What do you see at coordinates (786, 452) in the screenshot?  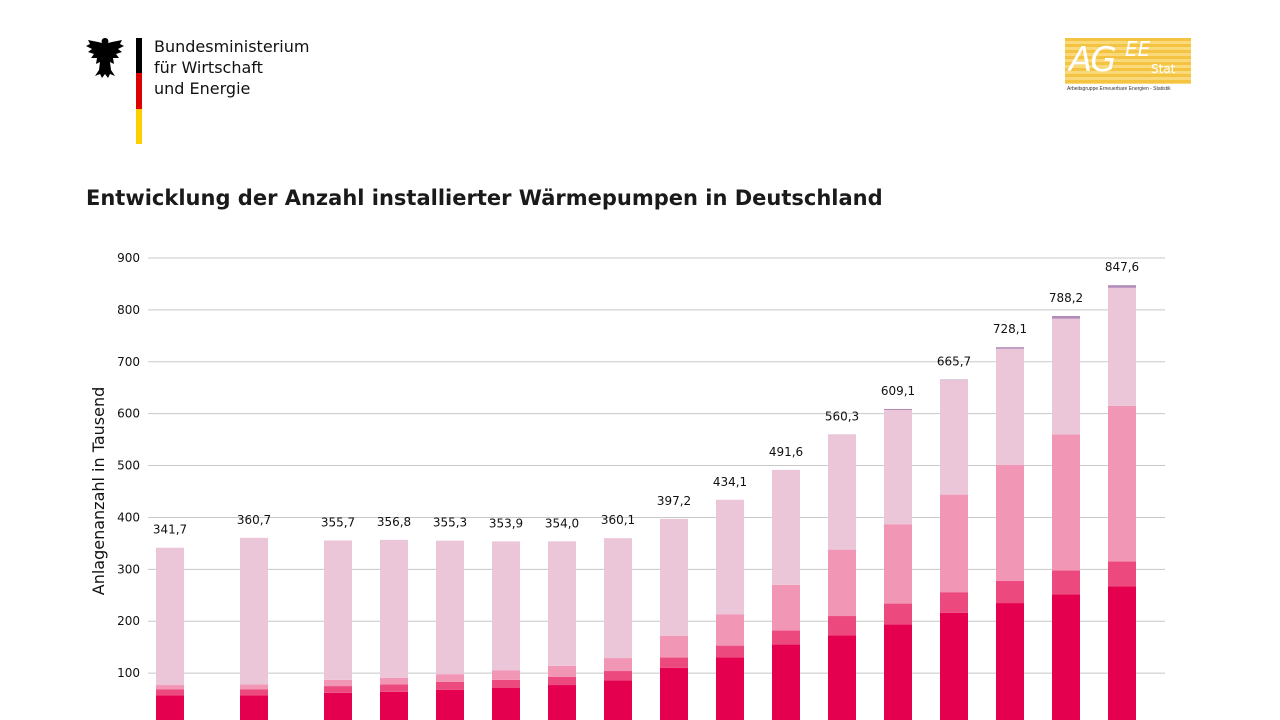 I see `data-label-11: 491,6` at bounding box center [786, 452].